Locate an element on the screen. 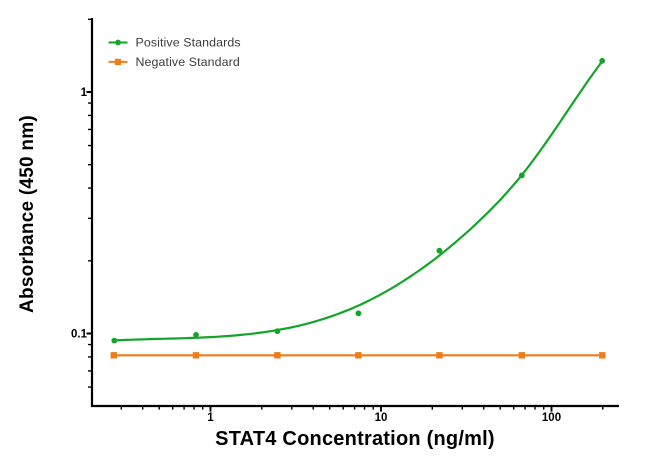  svg-text: Absorbance (450 nm) is located at coordinates (27, 214).